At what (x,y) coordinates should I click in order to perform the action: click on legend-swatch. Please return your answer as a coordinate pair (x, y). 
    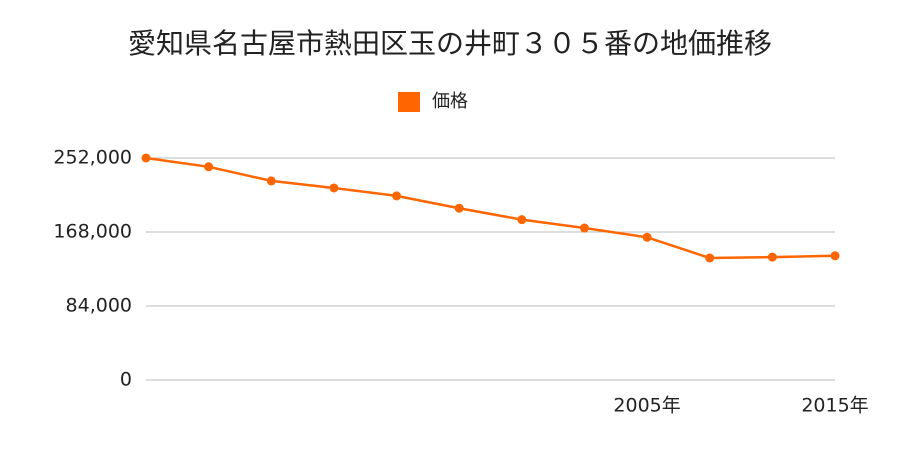
    Looking at the image, I should click on (409, 102).